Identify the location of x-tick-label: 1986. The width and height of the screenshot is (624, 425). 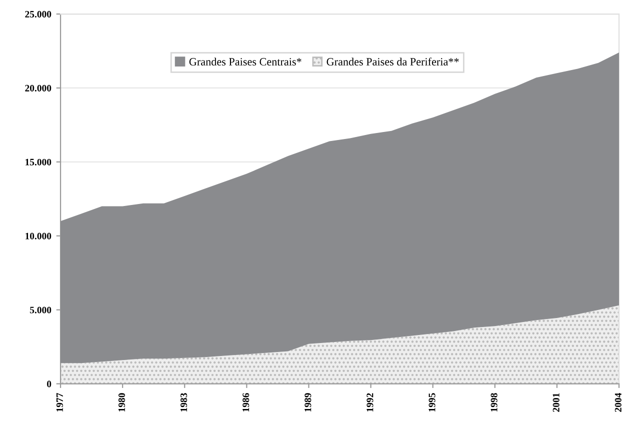
(246, 402).